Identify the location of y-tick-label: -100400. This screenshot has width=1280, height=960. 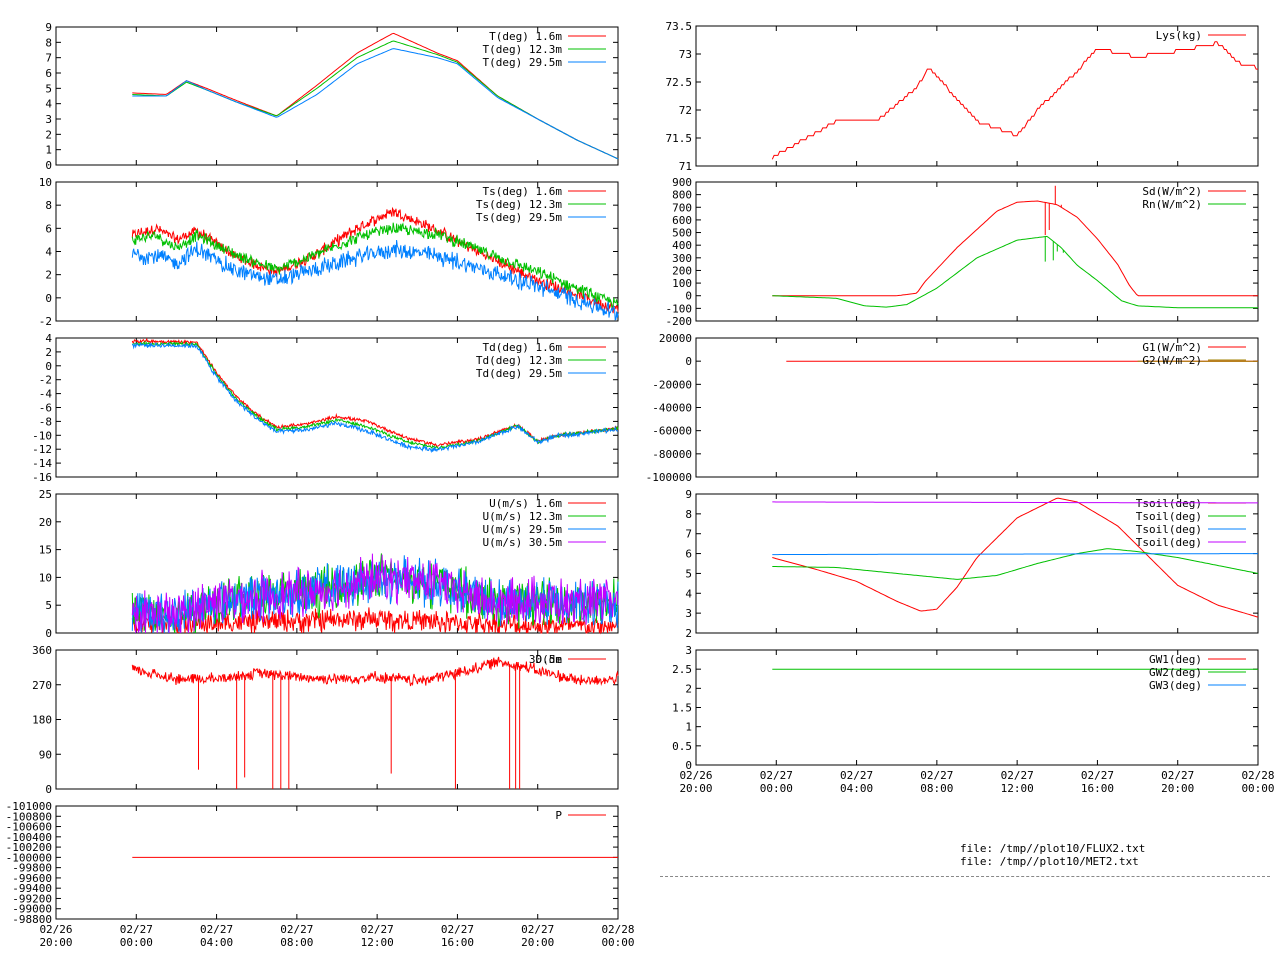
(29, 837).